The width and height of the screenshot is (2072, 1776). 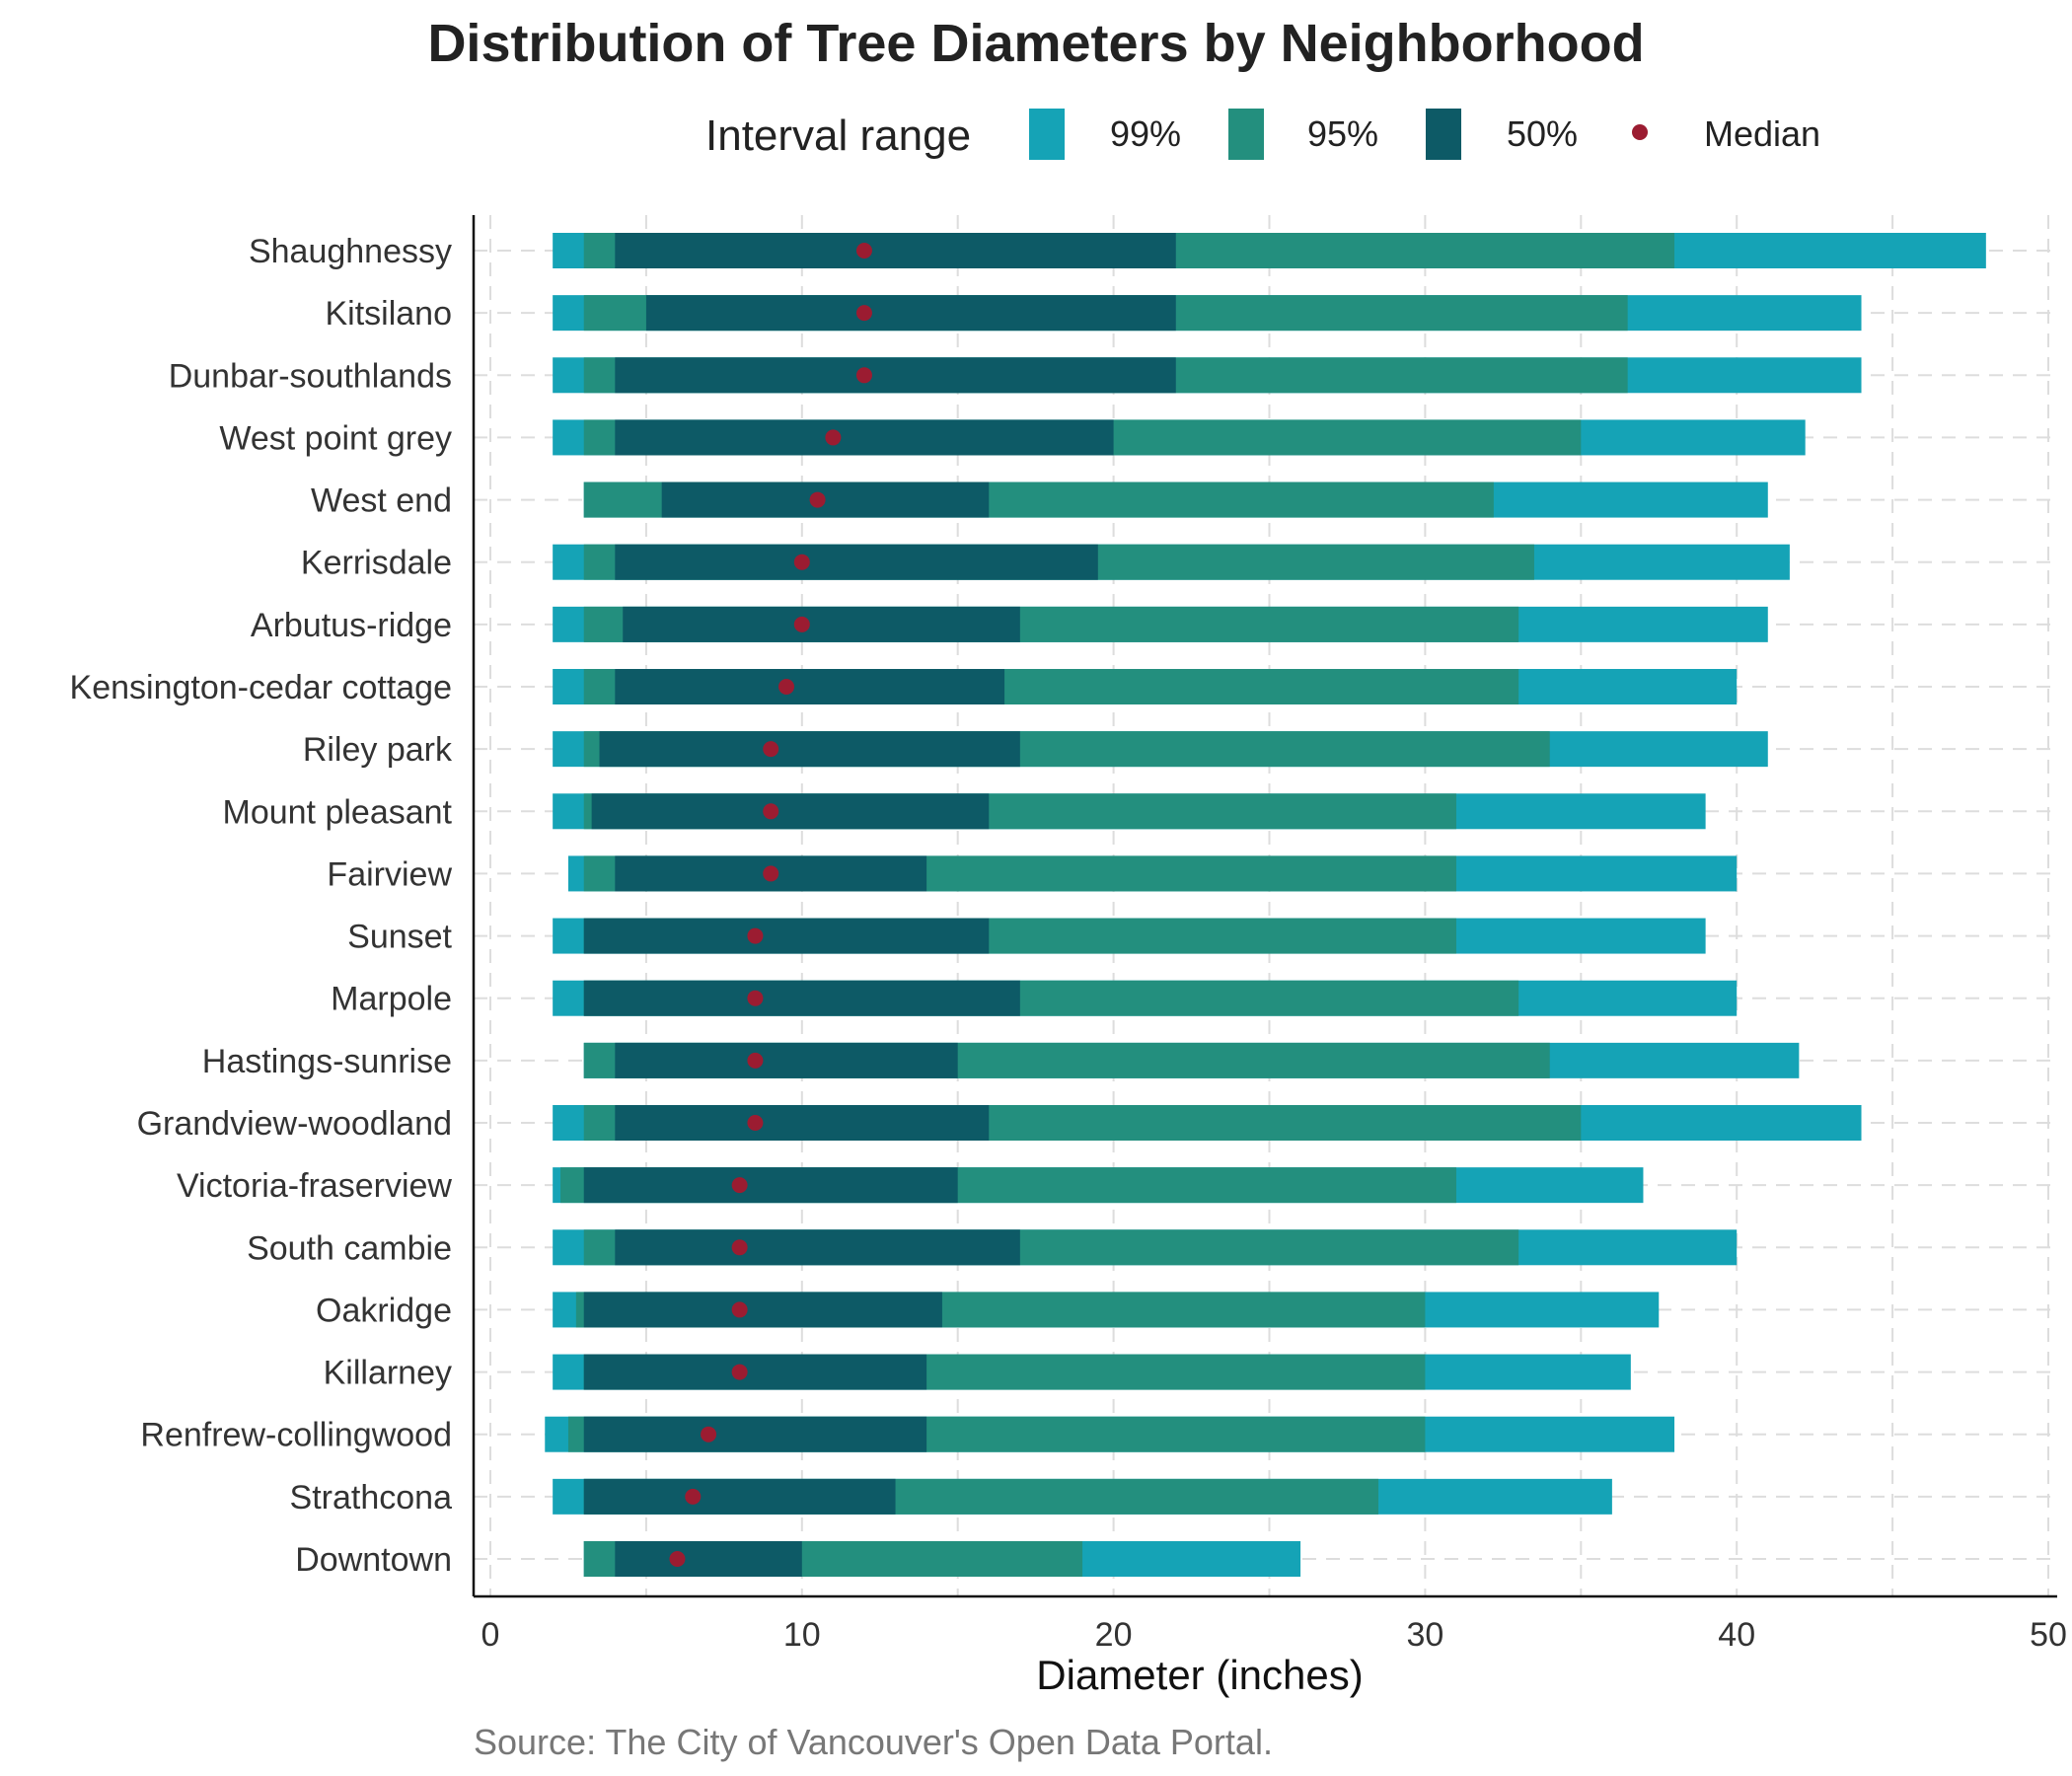 What do you see at coordinates (377, 563) in the screenshot?
I see `category-label: Kerrisdale` at bounding box center [377, 563].